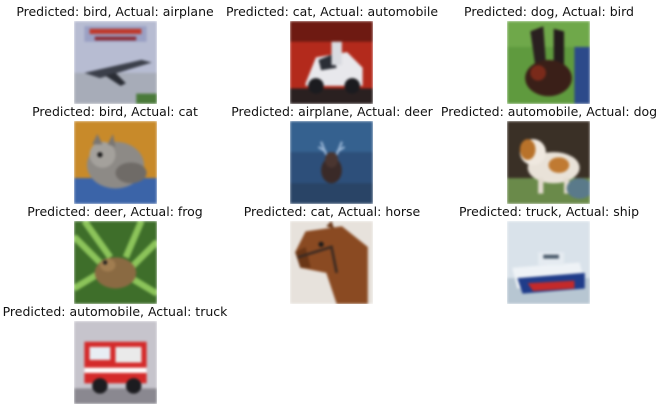  What do you see at coordinates (549, 111) in the screenshot?
I see `title-6: Predicted: automobile, Actual: dog` at bounding box center [549, 111].